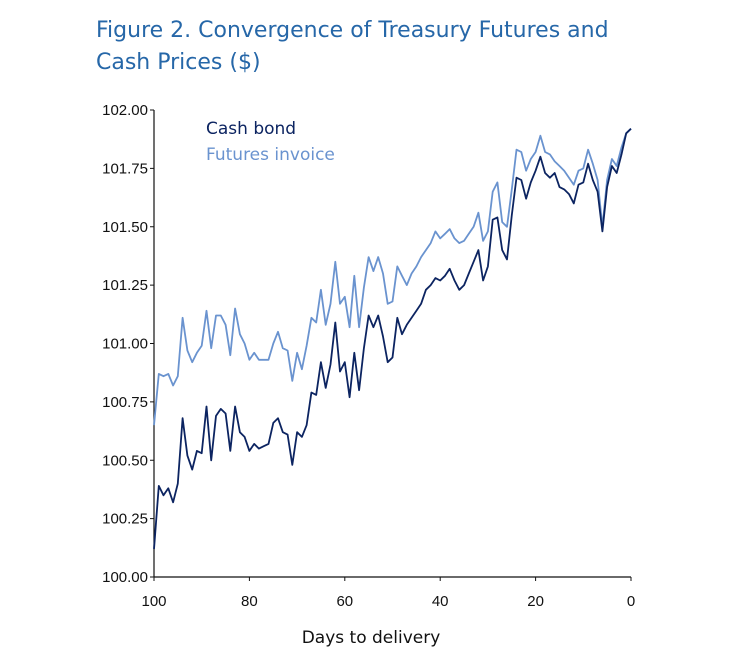 This screenshot has width=729, height=653. What do you see at coordinates (270, 155) in the screenshot?
I see `legend-entry: Futures invoice` at bounding box center [270, 155].